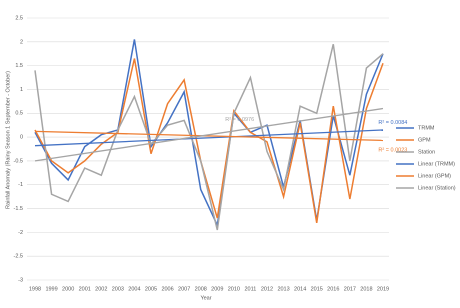 The image size is (460, 308). I want to click on x-tick-label: 2009, so click(217, 289).